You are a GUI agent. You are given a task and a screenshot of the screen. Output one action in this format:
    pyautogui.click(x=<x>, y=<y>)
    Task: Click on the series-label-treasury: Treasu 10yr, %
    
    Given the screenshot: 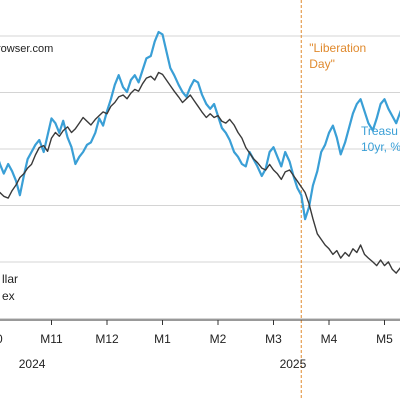 What is the action you would take?
    pyautogui.click(x=380, y=139)
    